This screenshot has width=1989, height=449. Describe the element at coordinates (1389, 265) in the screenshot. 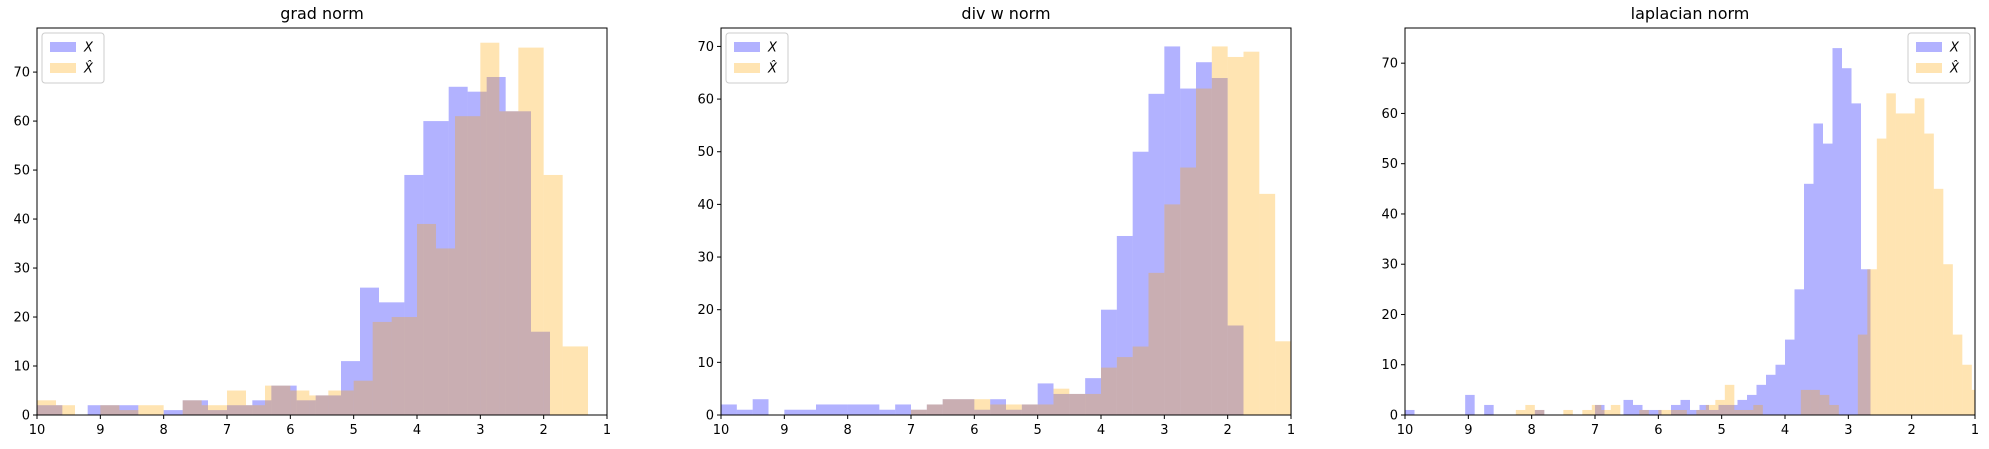

I see `y-tick-label: 30` at that location.